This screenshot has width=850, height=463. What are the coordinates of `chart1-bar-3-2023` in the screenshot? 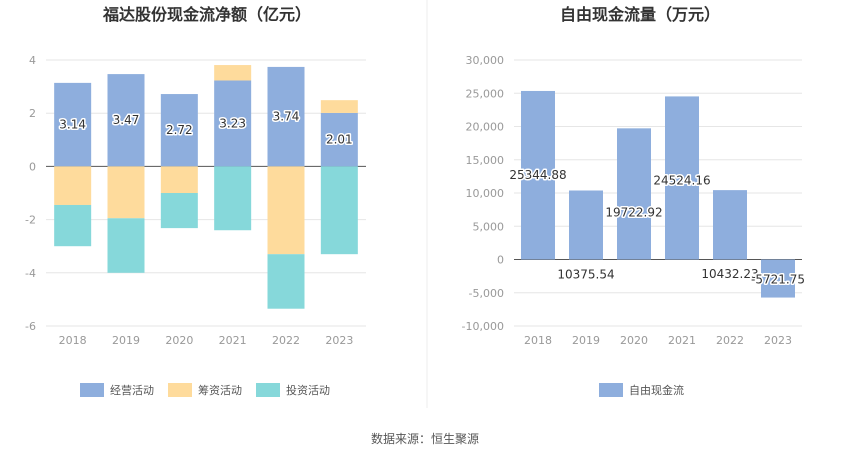 It's located at (339, 210).